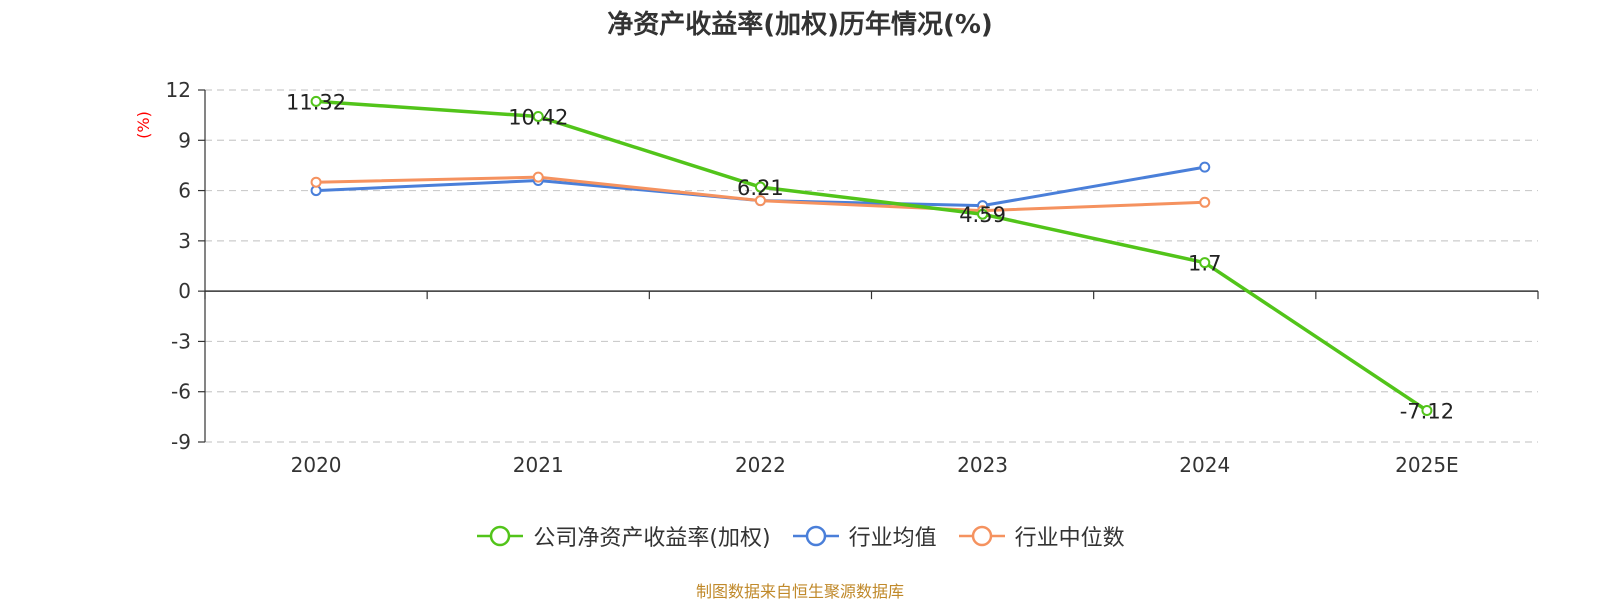  Describe the element at coordinates (1427, 465) in the screenshot. I see `x-tick-label: 2025E` at that location.